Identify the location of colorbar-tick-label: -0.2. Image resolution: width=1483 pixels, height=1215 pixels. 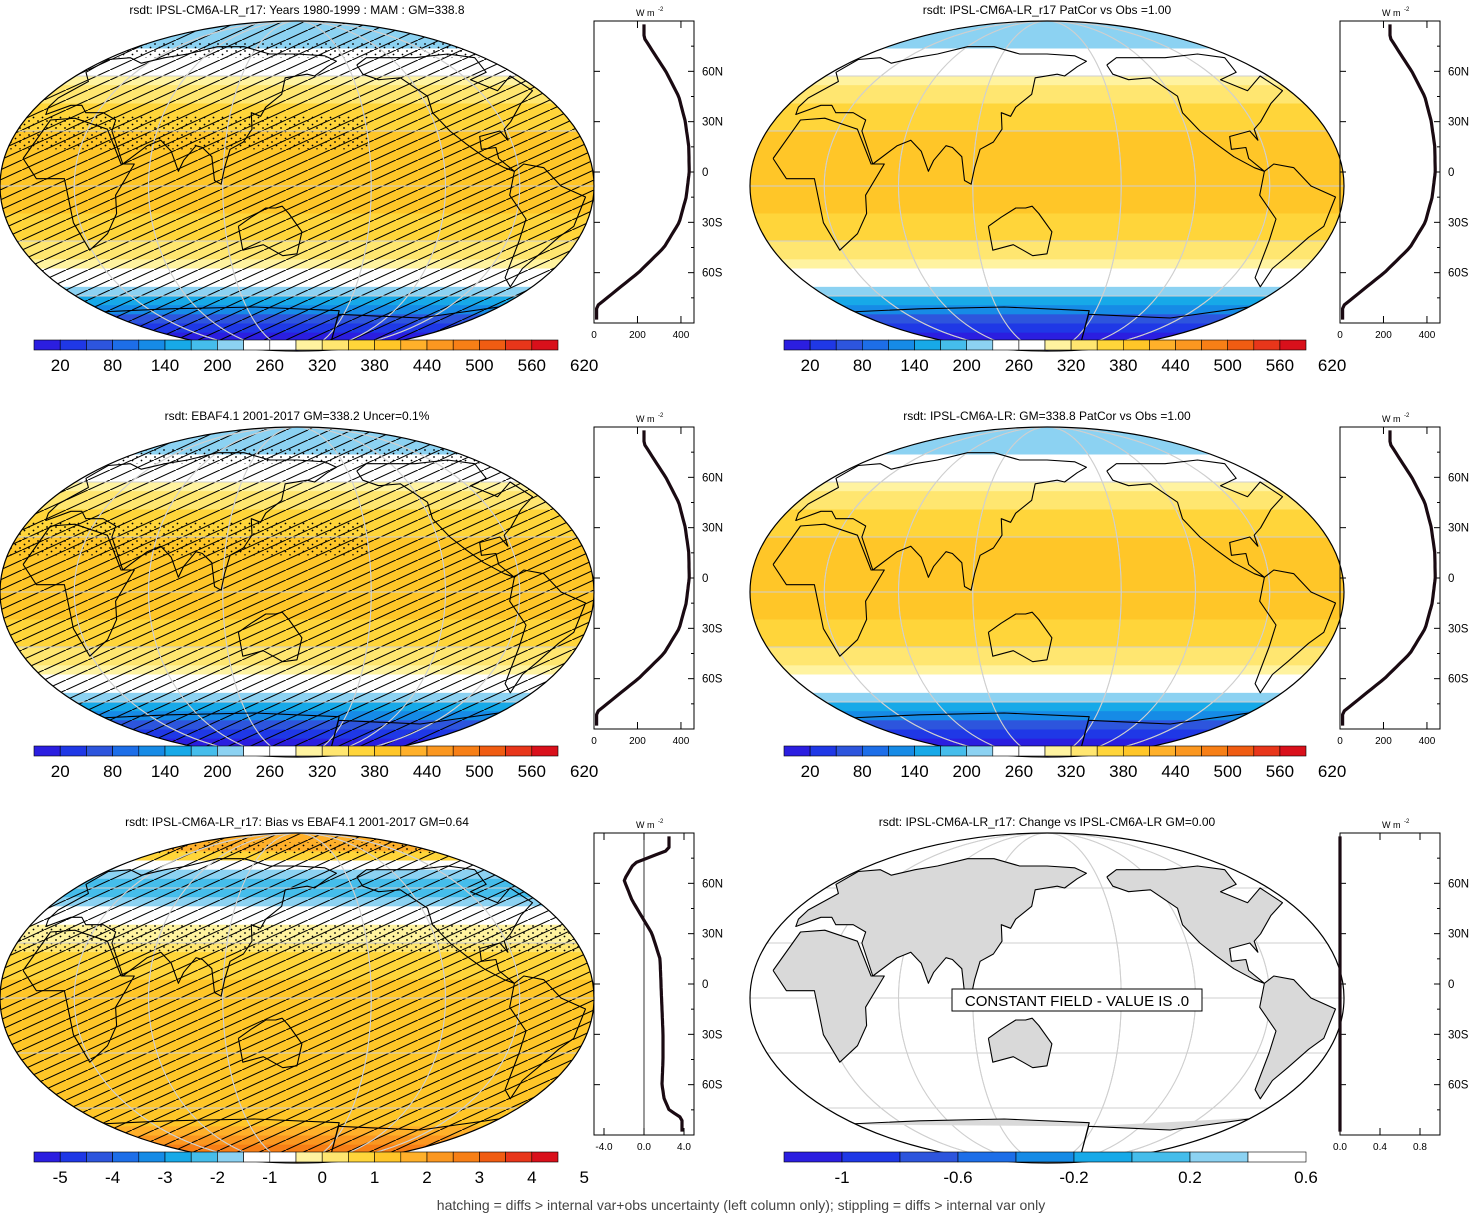
(1073, 1177).